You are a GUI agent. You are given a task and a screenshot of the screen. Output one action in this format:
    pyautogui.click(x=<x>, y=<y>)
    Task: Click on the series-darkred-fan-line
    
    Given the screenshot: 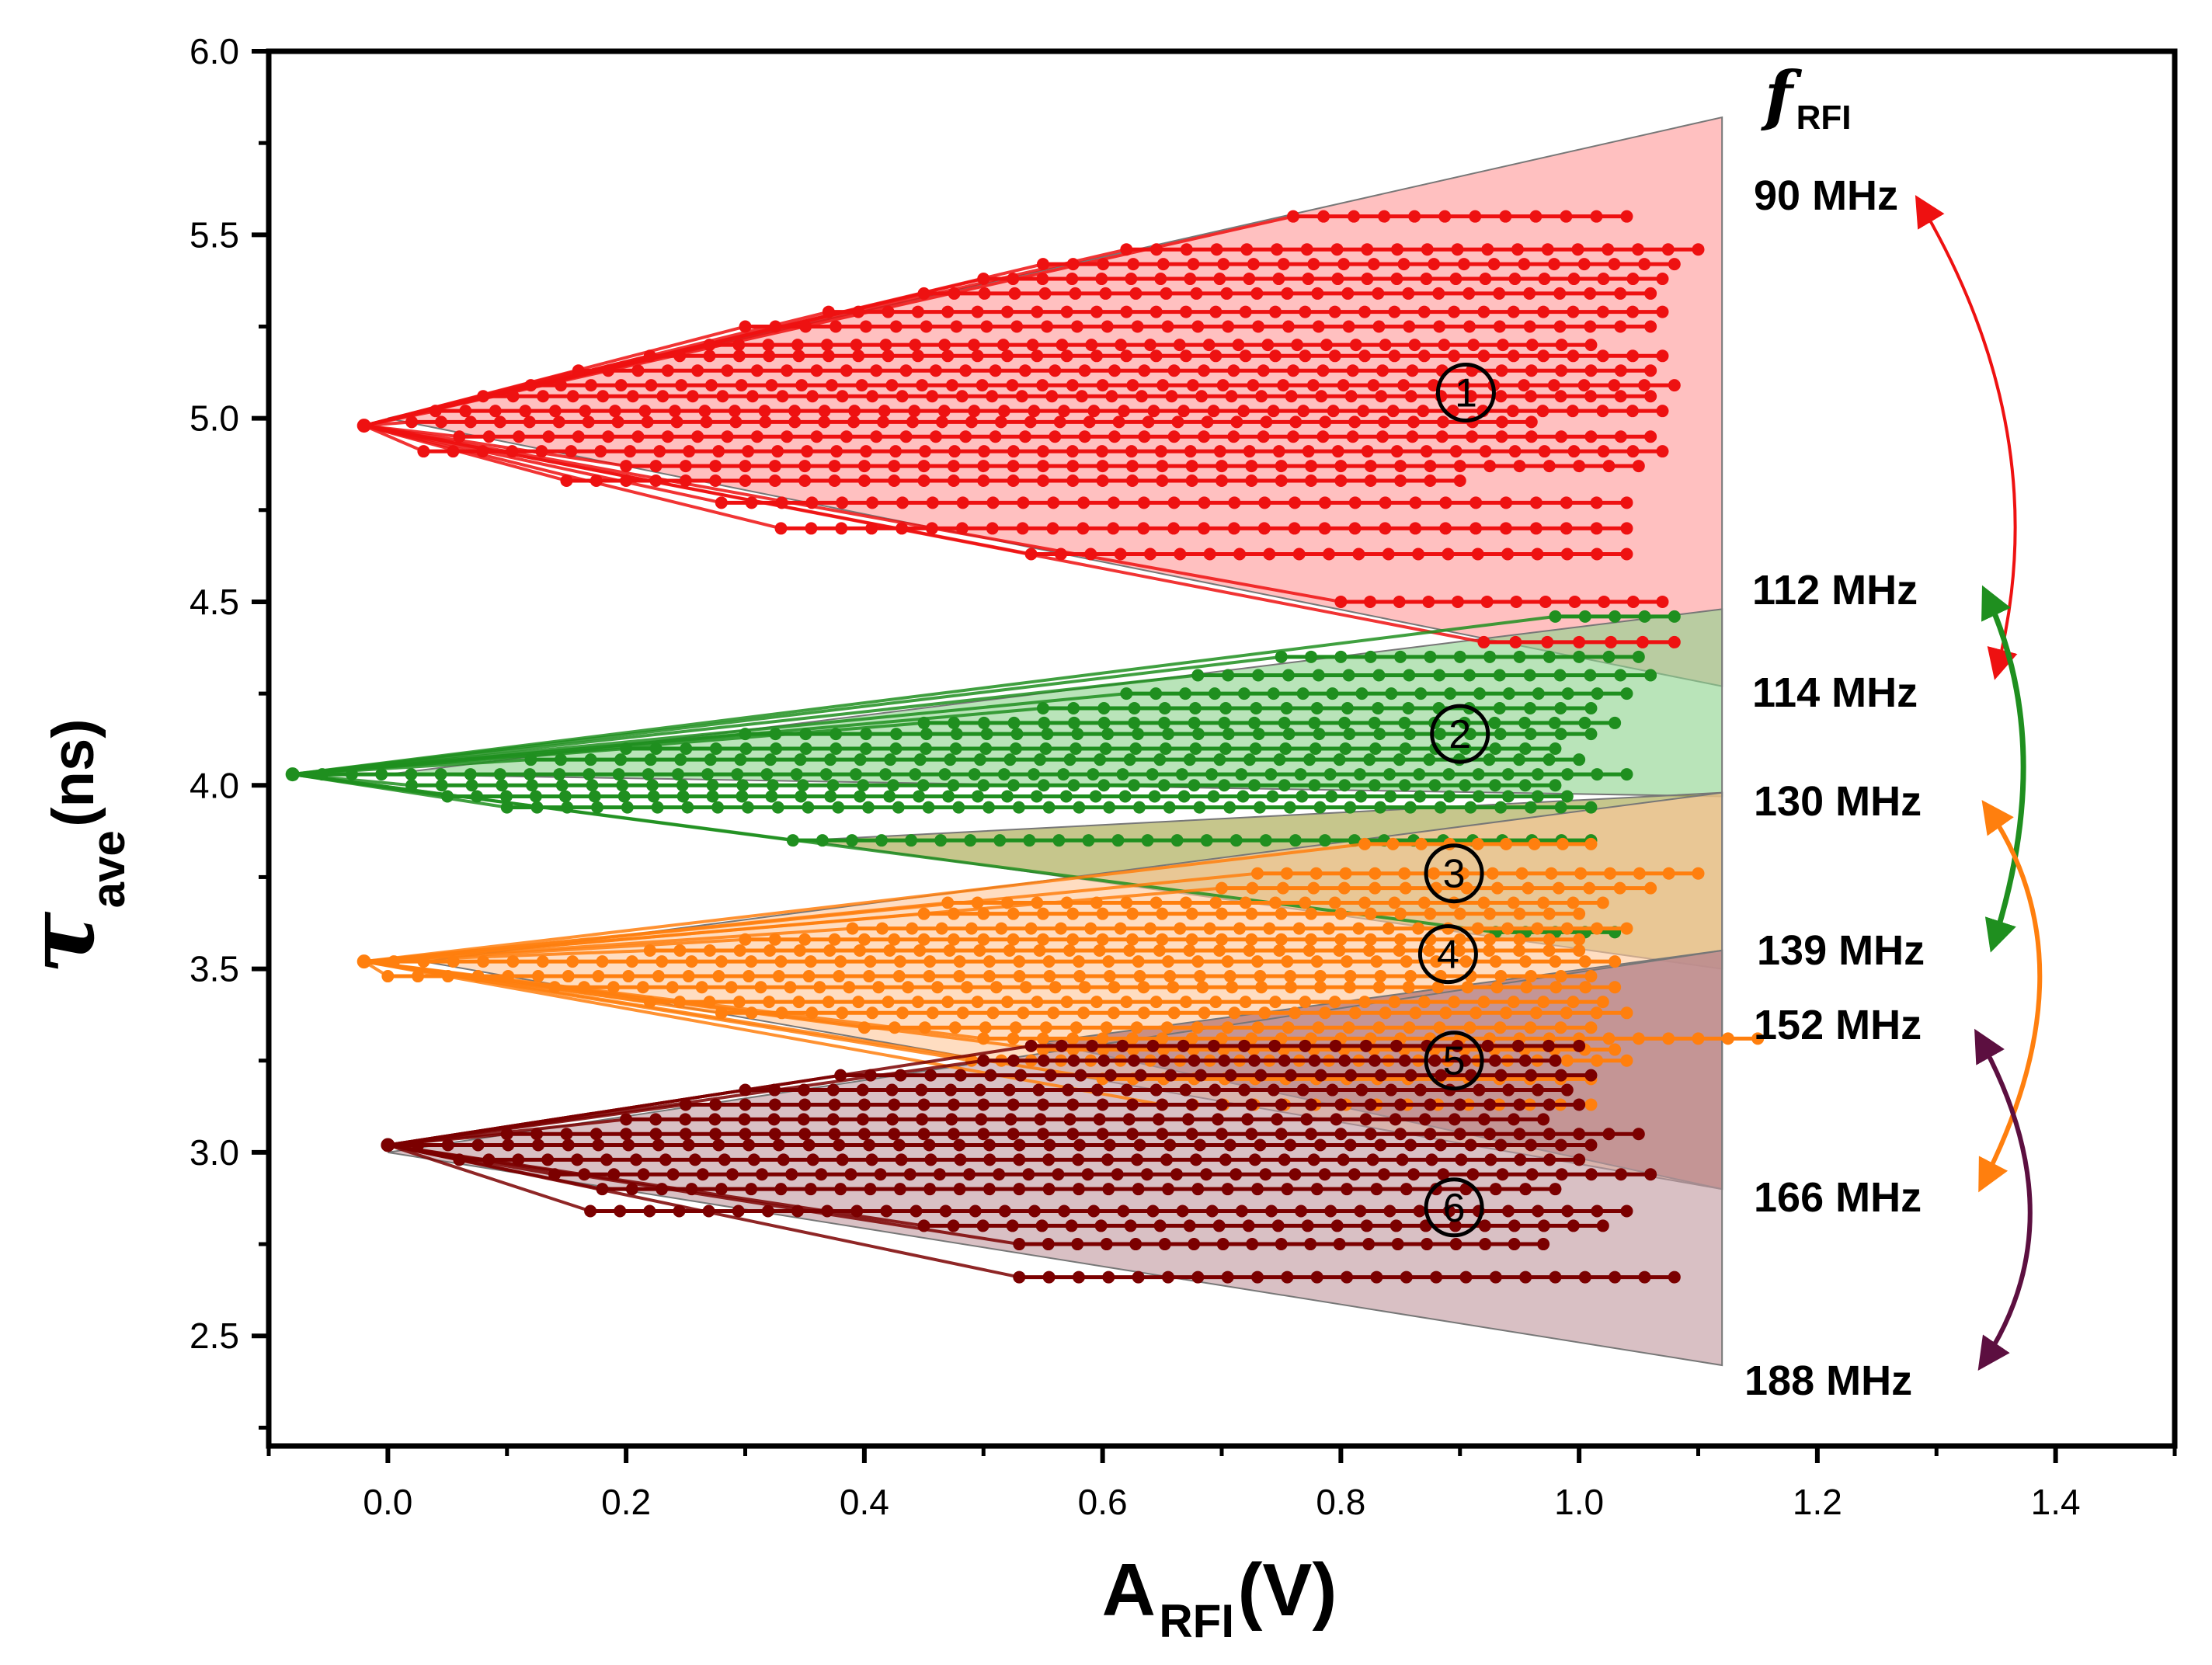 What is the action you would take?
    pyautogui.click(x=489, y=1178)
    